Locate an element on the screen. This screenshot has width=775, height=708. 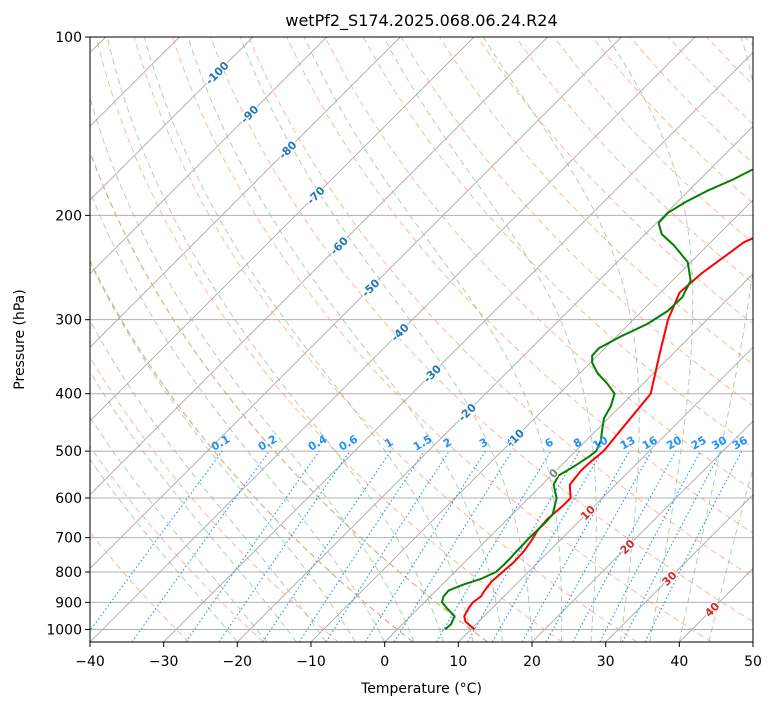
isotherm-label: -40 is located at coordinates (400, 332).